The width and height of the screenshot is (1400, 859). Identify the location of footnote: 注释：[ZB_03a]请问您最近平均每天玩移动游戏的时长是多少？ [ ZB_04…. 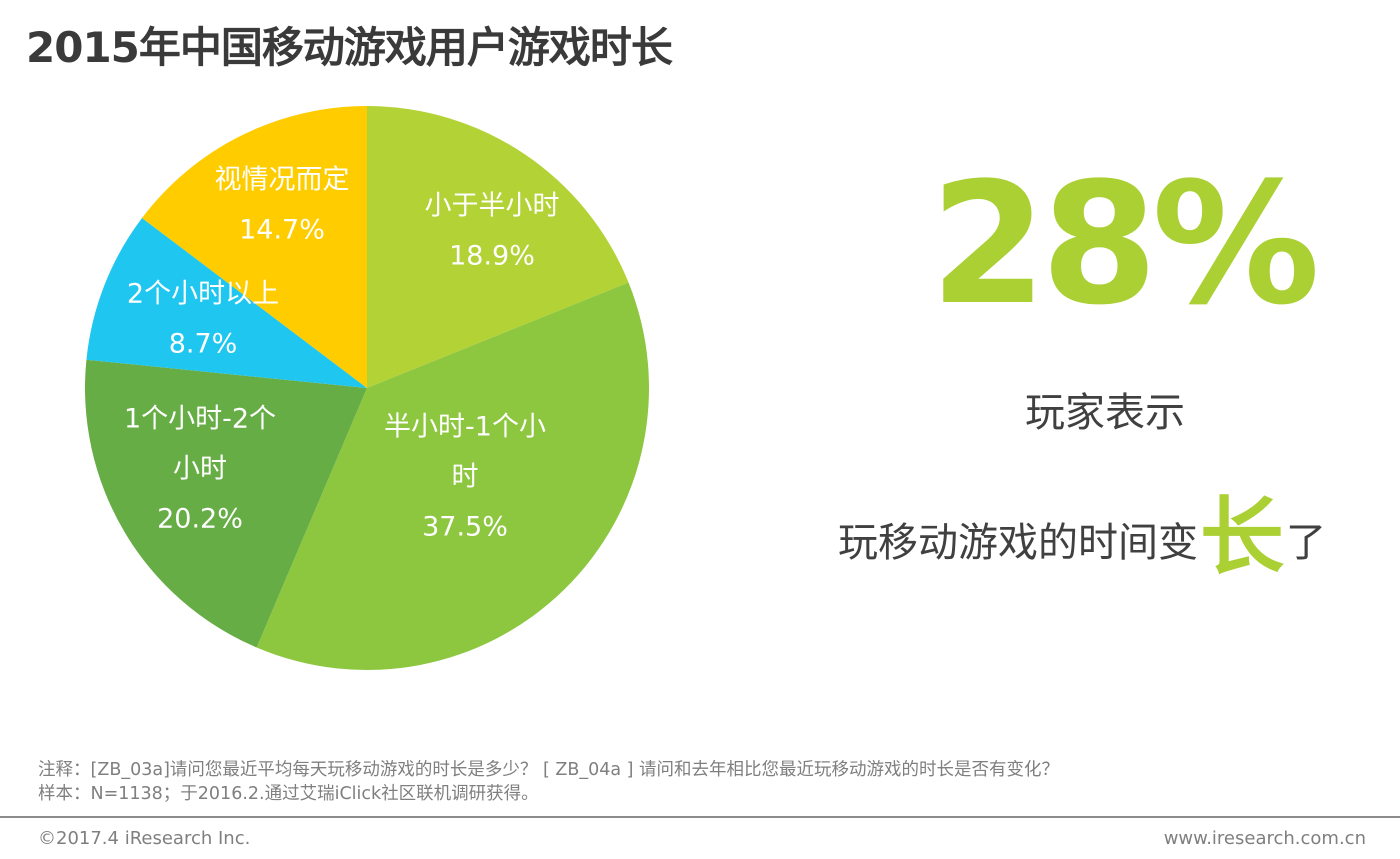
(548, 782).